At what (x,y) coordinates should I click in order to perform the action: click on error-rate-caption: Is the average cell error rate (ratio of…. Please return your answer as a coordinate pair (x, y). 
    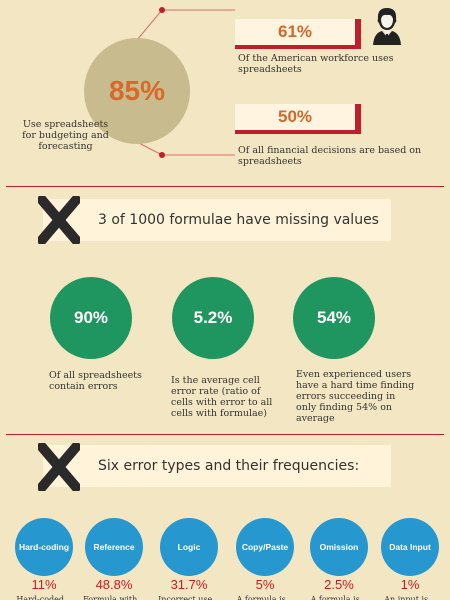
    Looking at the image, I should click on (222, 397).